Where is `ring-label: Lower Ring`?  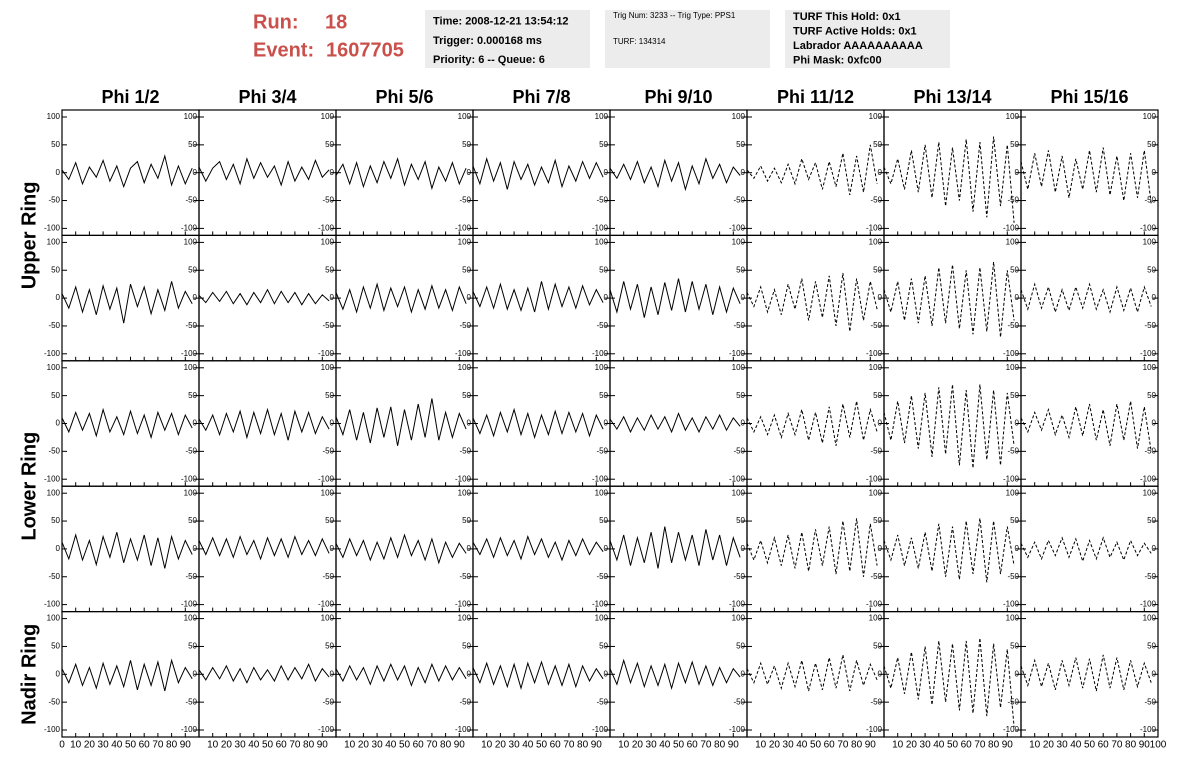 ring-label: Lower Ring is located at coordinates (29, 486).